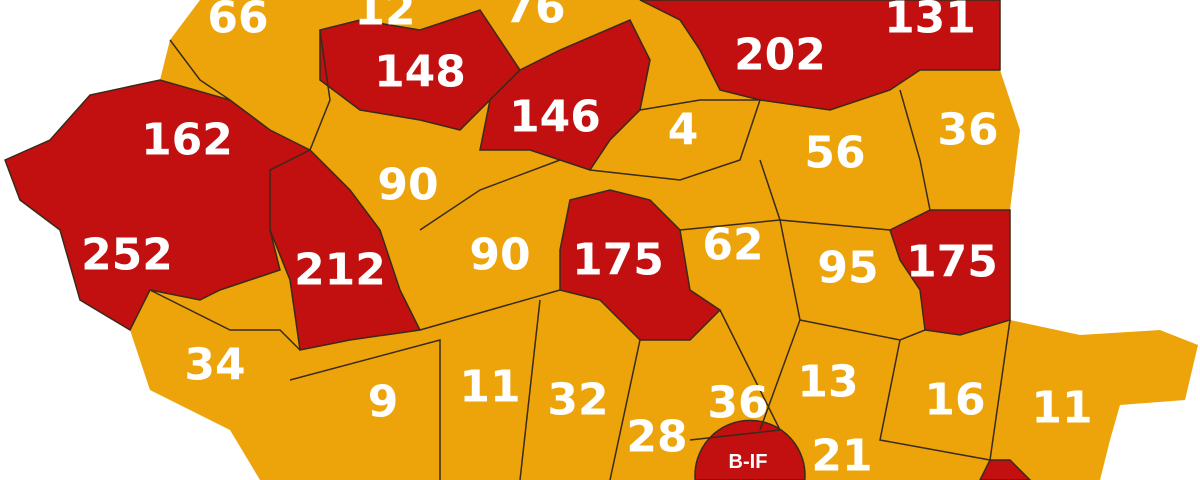 The width and height of the screenshot is (1200, 480). I want to click on bucharest-ilfov-marker, so click(750, 449).